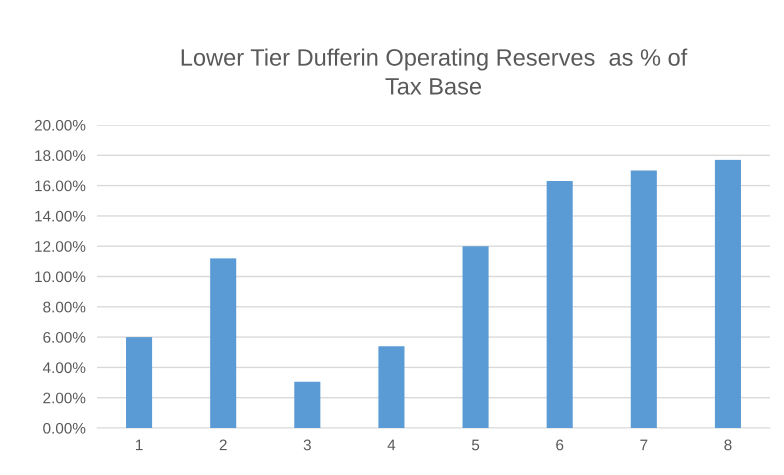 The height and width of the screenshot is (475, 784). Describe the element at coordinates (139, 445) in the screenshot. I see `x-tick-label: 1` at that location.